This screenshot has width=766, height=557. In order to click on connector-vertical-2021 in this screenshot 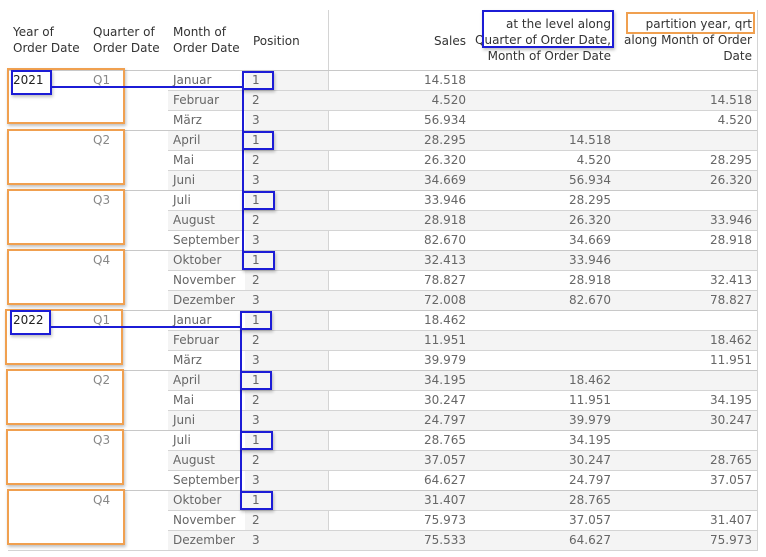, I will do `click(243, 176)`.